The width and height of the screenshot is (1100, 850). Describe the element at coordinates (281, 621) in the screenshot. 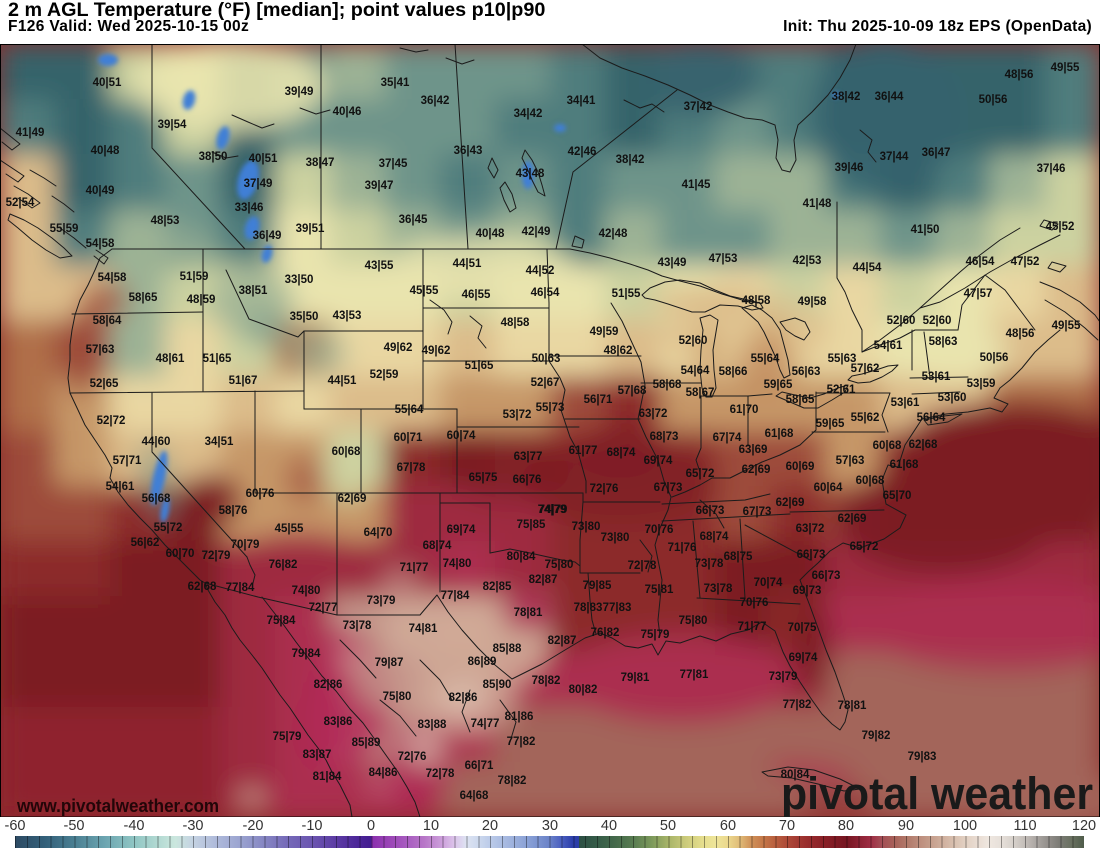

I see `svg-text: 75|84` at that location.